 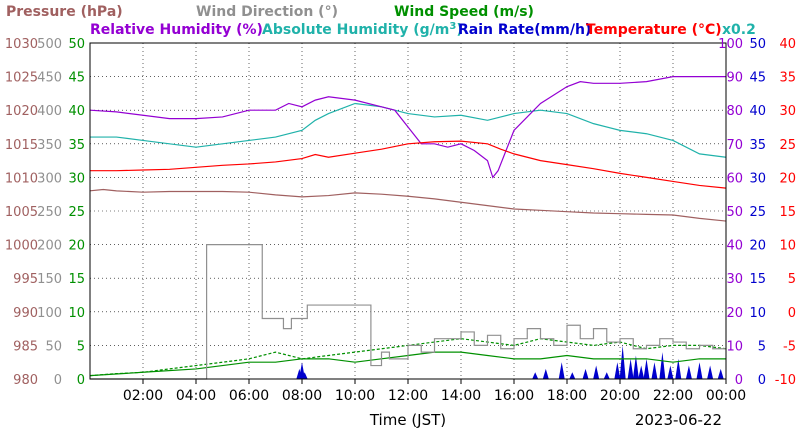 What do you see at coordinates (21, 44) in the screenshot?
I see `y-tick-label-pressure: 1030` at bounding box center [21, 44].